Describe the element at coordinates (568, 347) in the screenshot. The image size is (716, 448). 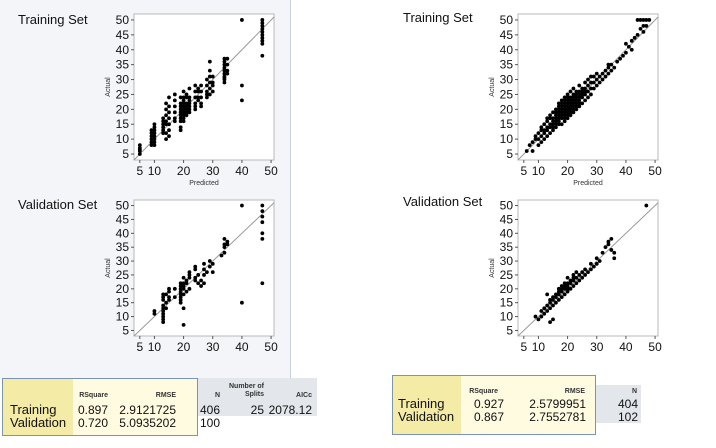
I see `x-tick-label: 20` at that location.